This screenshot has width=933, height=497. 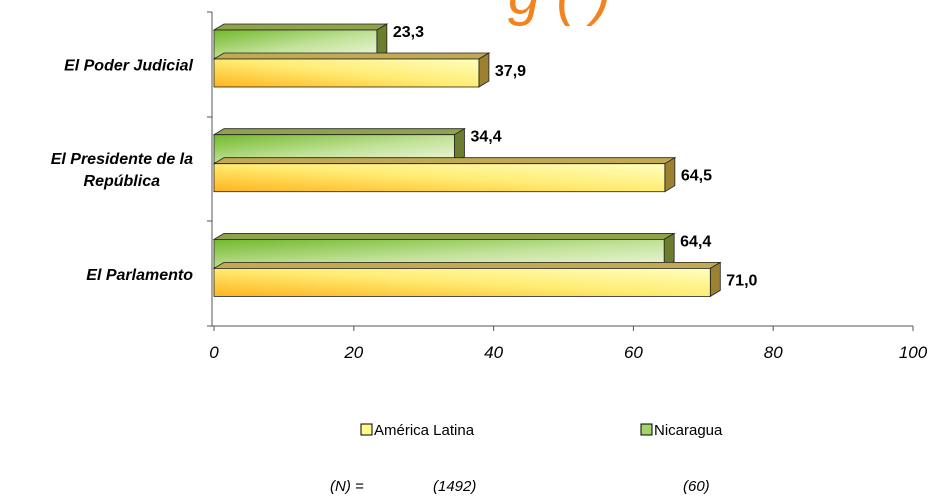 What do you see at coordinates (122, 170) in the screenshot?
I see `category-label-el-presidente-de-la-republica: El Presidente de la República` at bounding box center [122, 170].